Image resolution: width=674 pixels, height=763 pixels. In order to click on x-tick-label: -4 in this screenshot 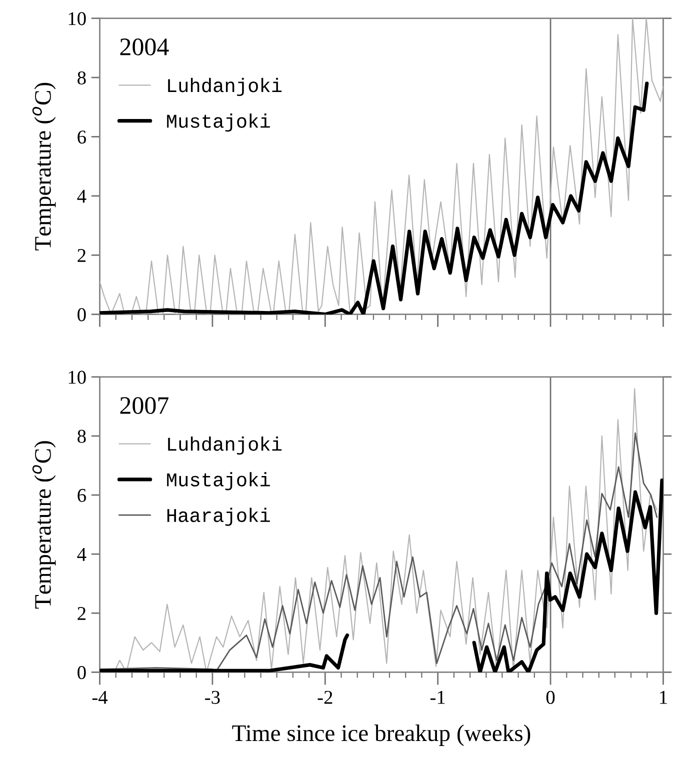, I will do `click(100, 697)`.